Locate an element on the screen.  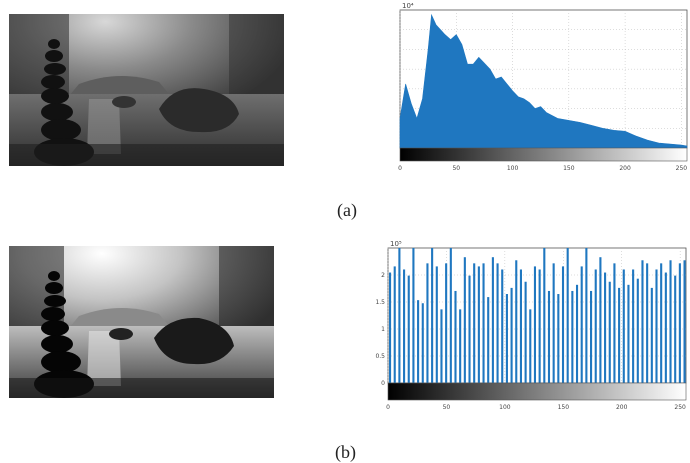
y-tick-label: 1 is located at coordinates (383, 329).